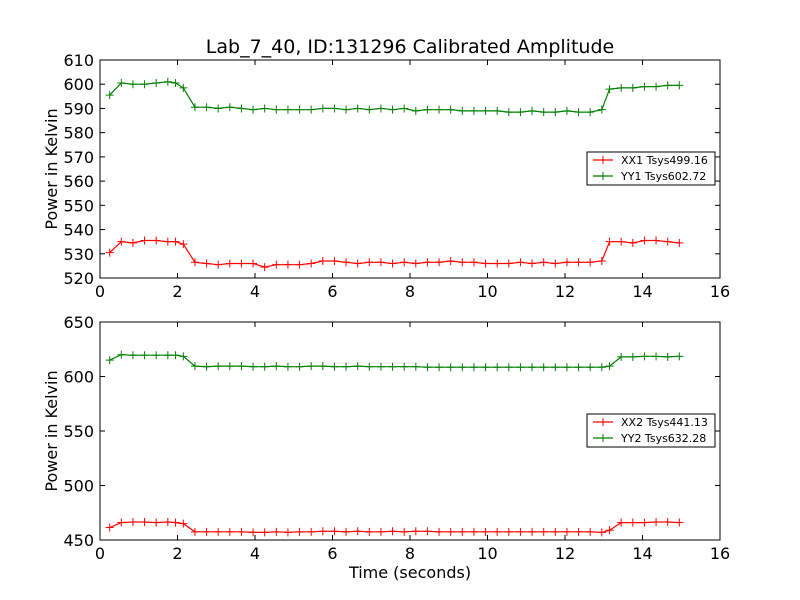 Image resolution: width=800 pixels, height=600 pixels. What do you see at coordinates (720, 553) in the screenshot?
I see `x-tick-label: 16` at bounding box center [720, 553].